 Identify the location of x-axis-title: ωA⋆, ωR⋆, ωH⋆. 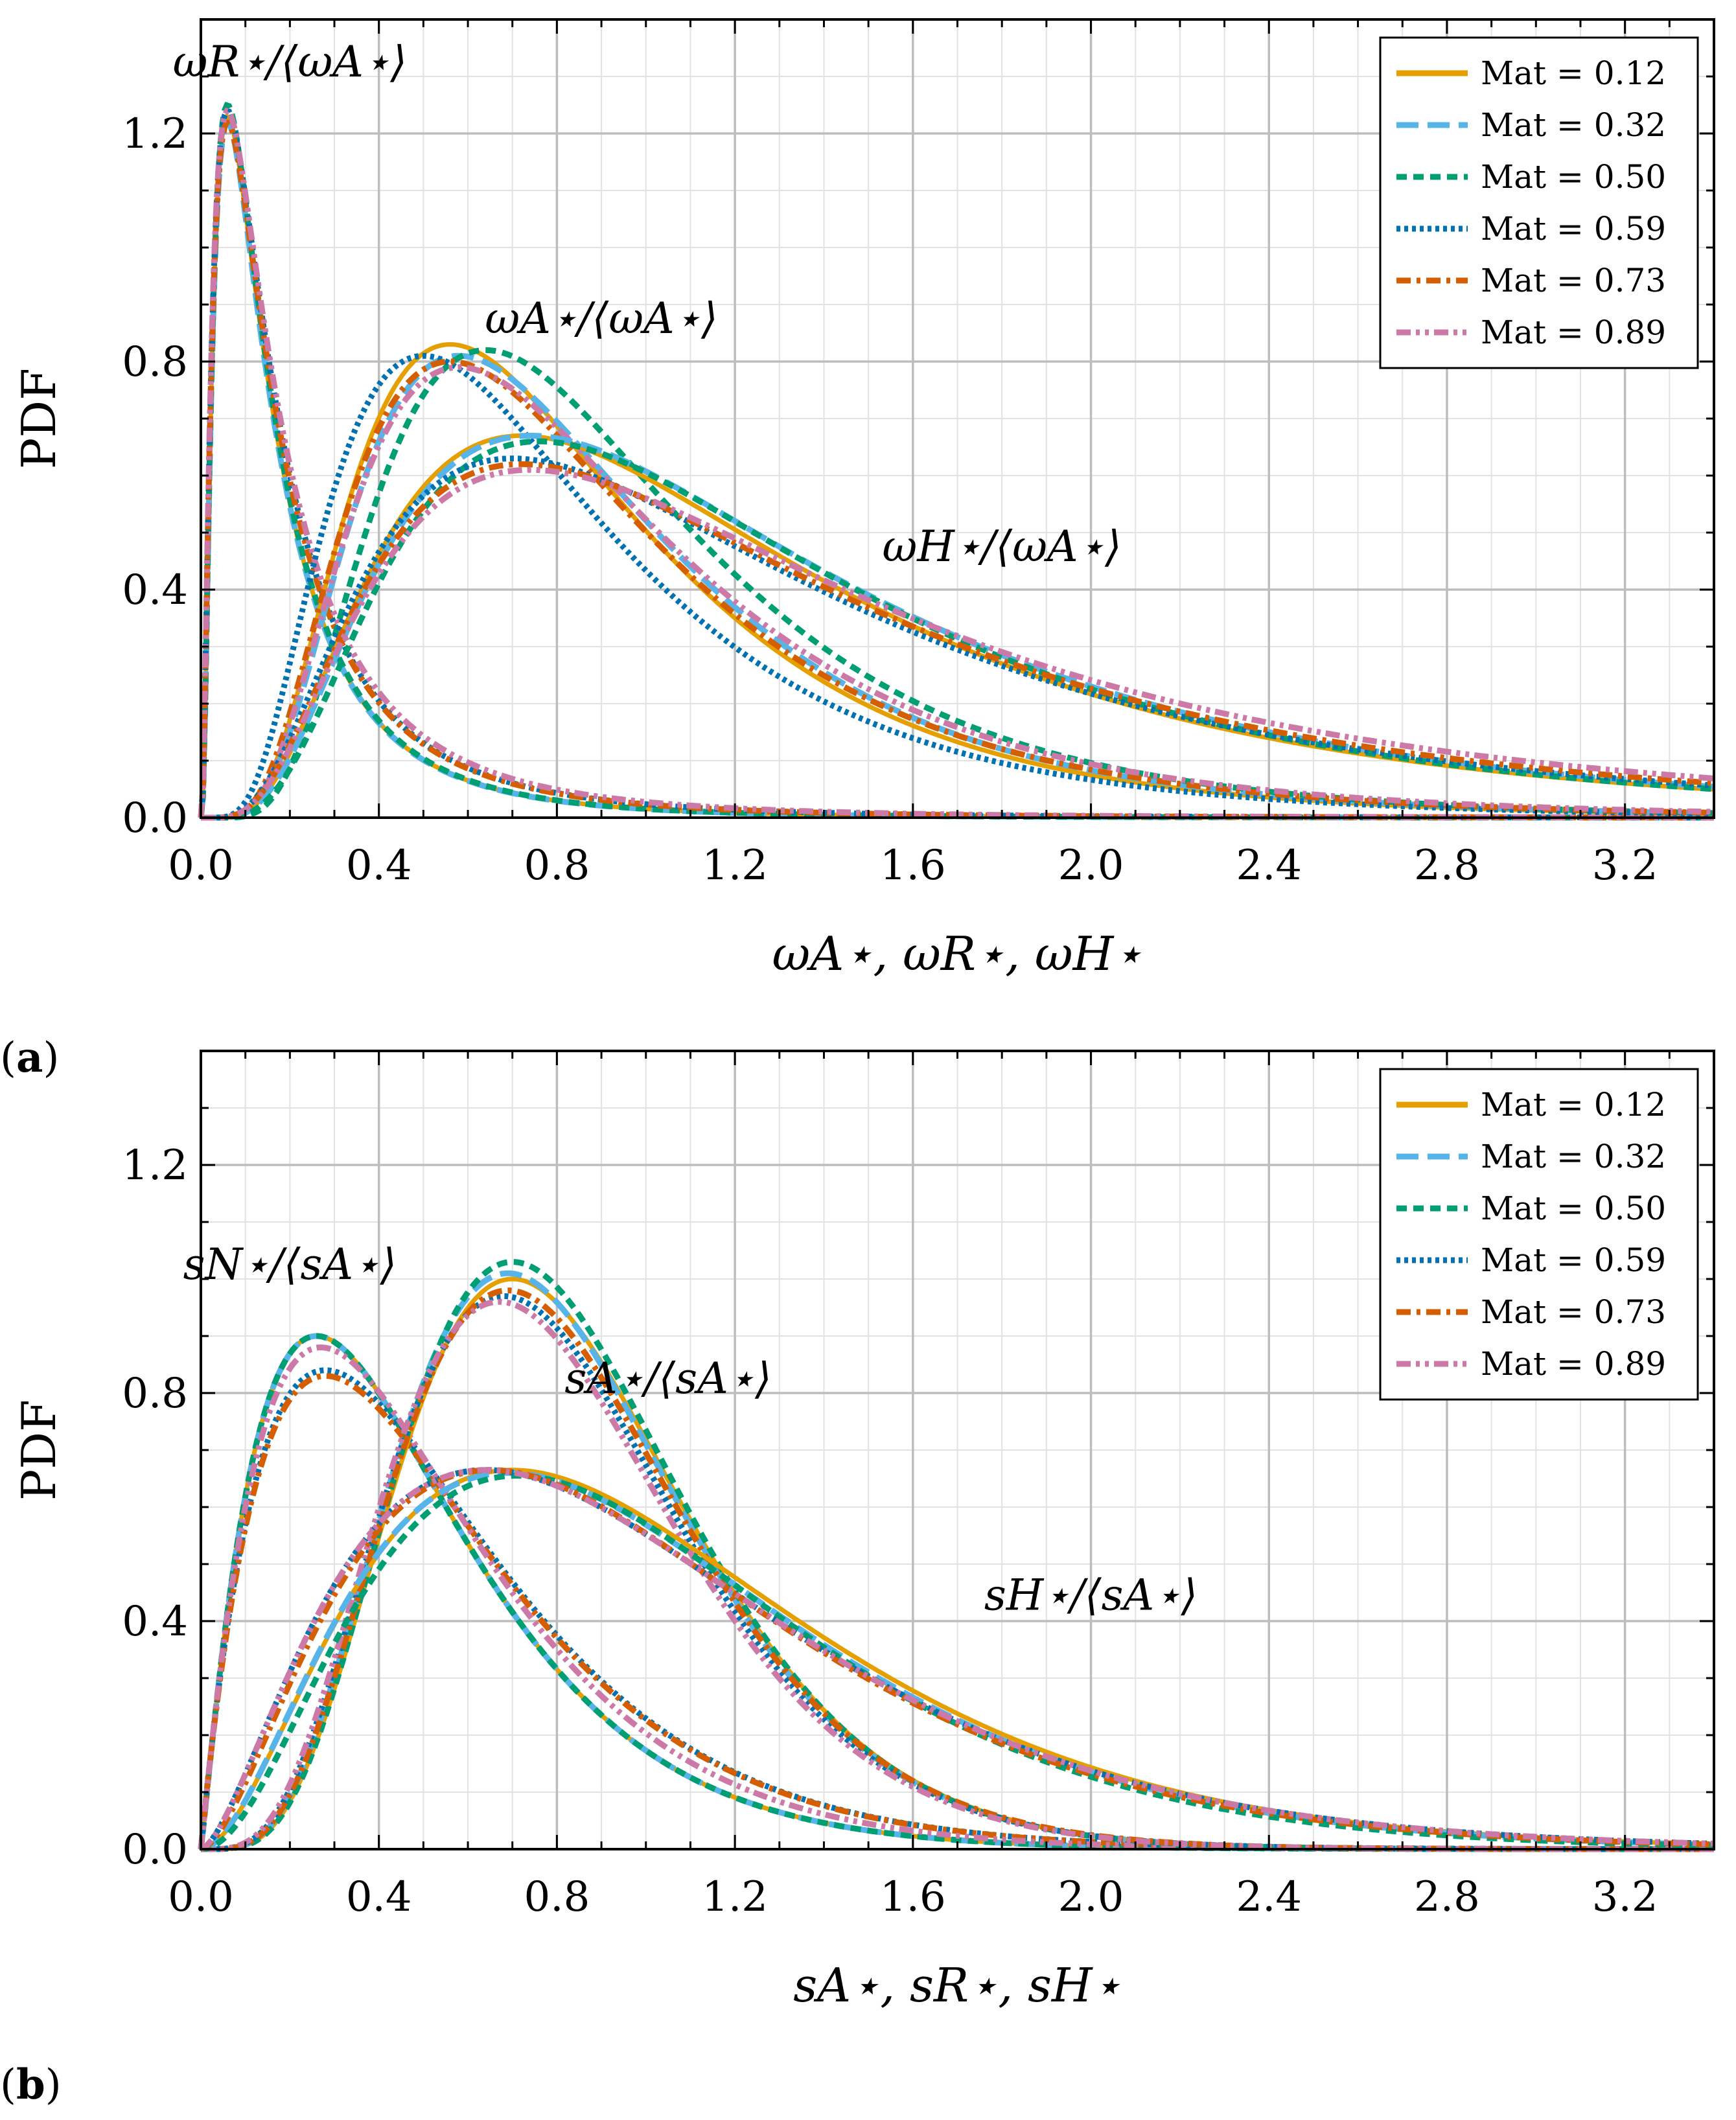
(957, 954).